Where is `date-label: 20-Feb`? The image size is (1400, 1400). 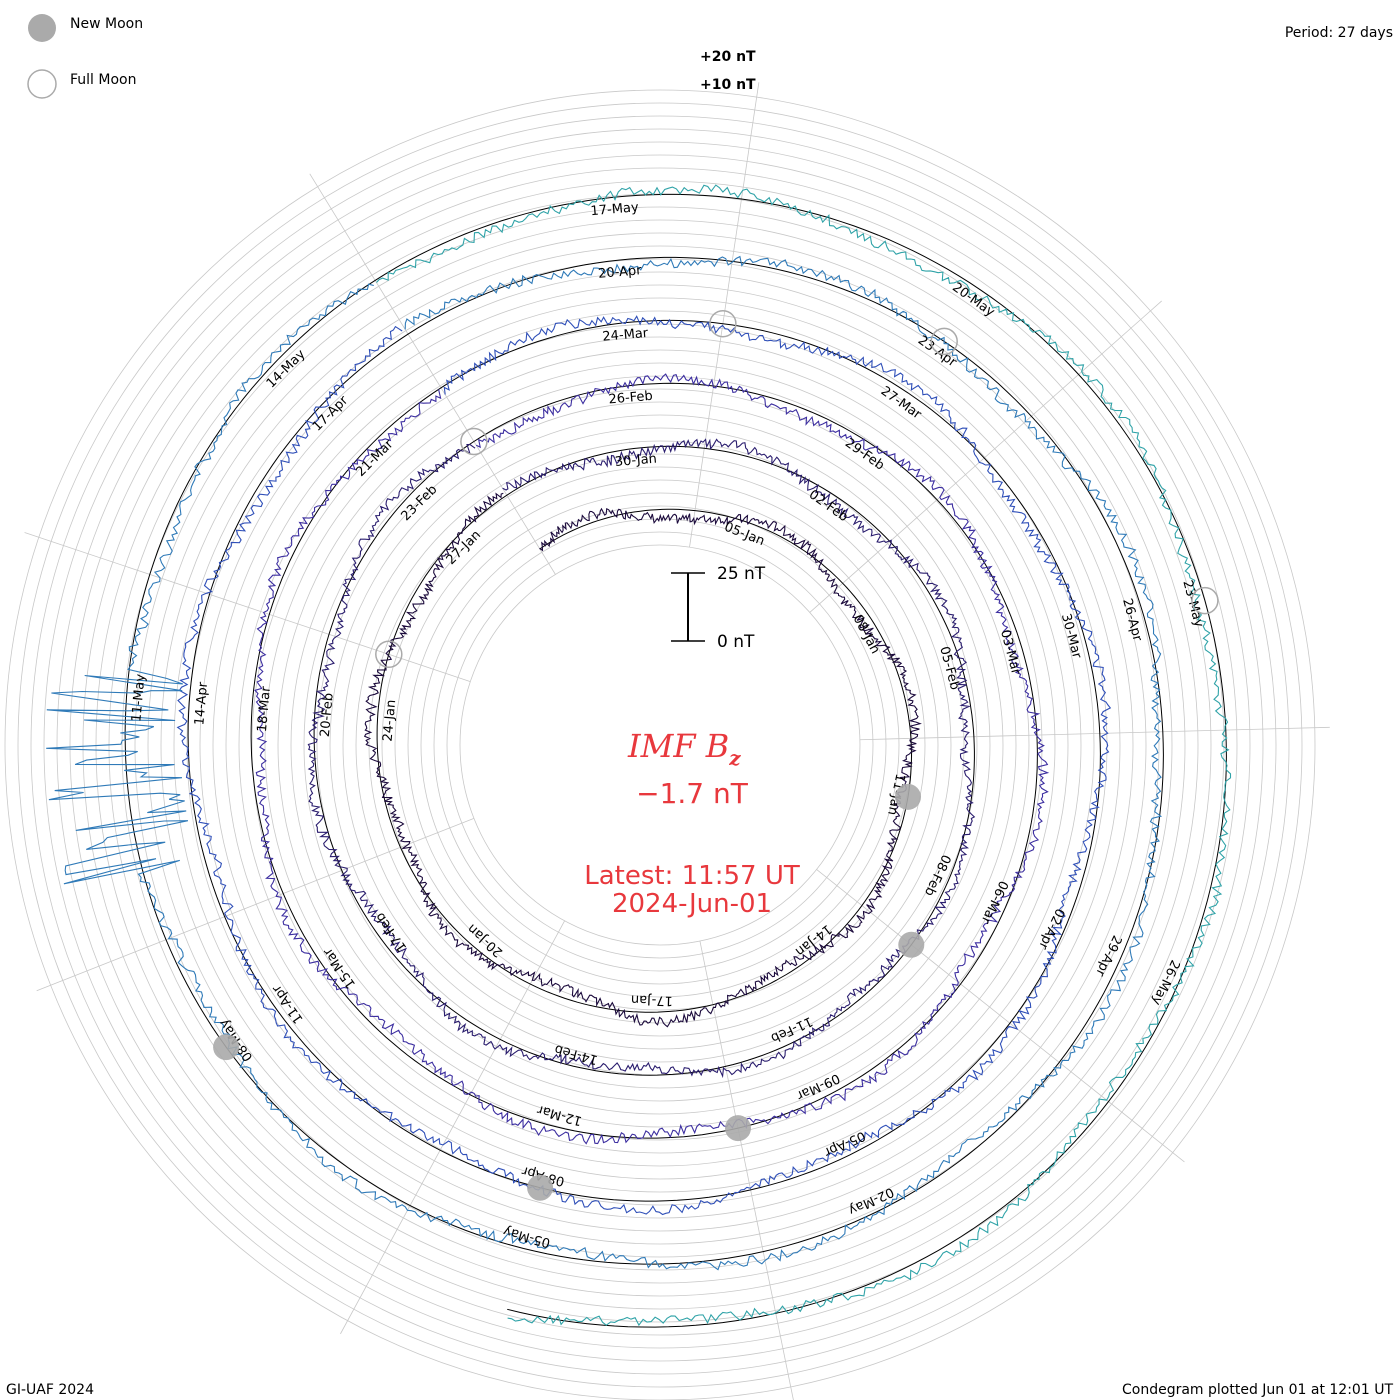 date-label: 20-Feb is located at coordinates (327, 714).